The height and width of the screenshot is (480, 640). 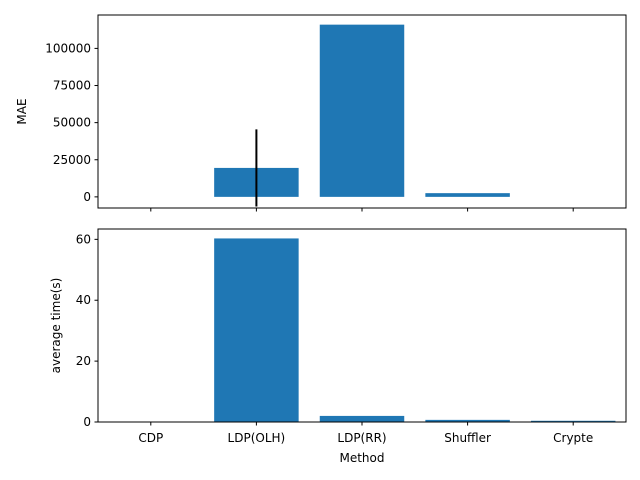 What do you see at coordinates (83, 300) in the screenshot?
I see `y-tick-label: 40` at bounding box center [83, 300].